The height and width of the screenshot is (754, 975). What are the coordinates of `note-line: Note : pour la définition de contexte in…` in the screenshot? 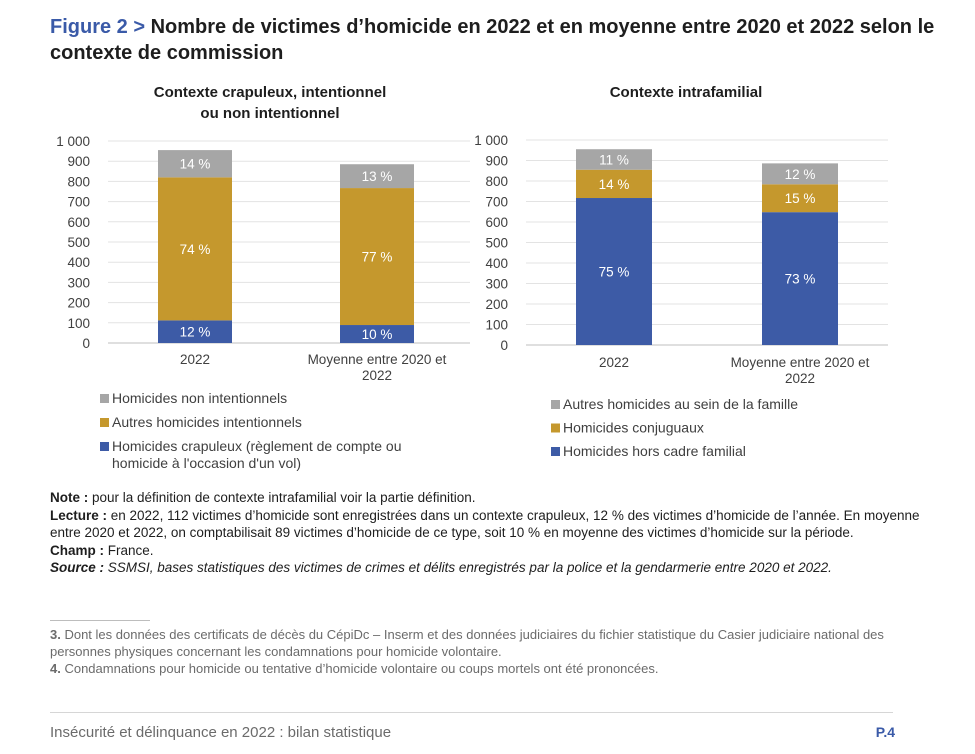 It's located at (485, 498).